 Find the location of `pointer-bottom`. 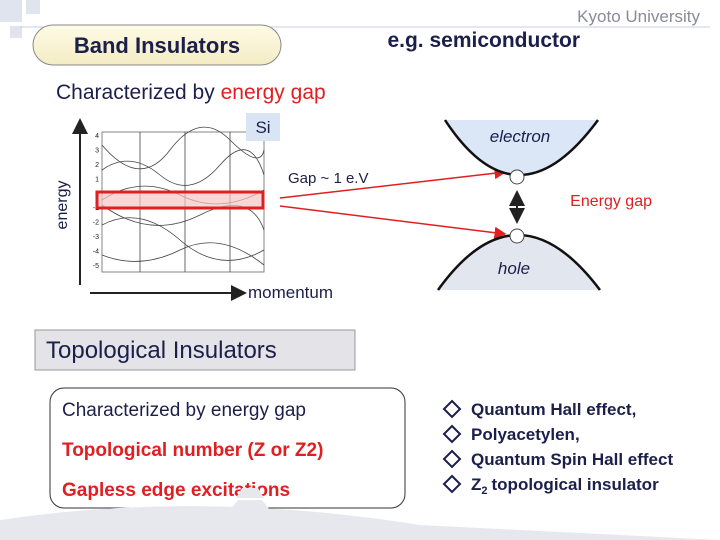

pointer-bottom is located at coordinates (393, 222).